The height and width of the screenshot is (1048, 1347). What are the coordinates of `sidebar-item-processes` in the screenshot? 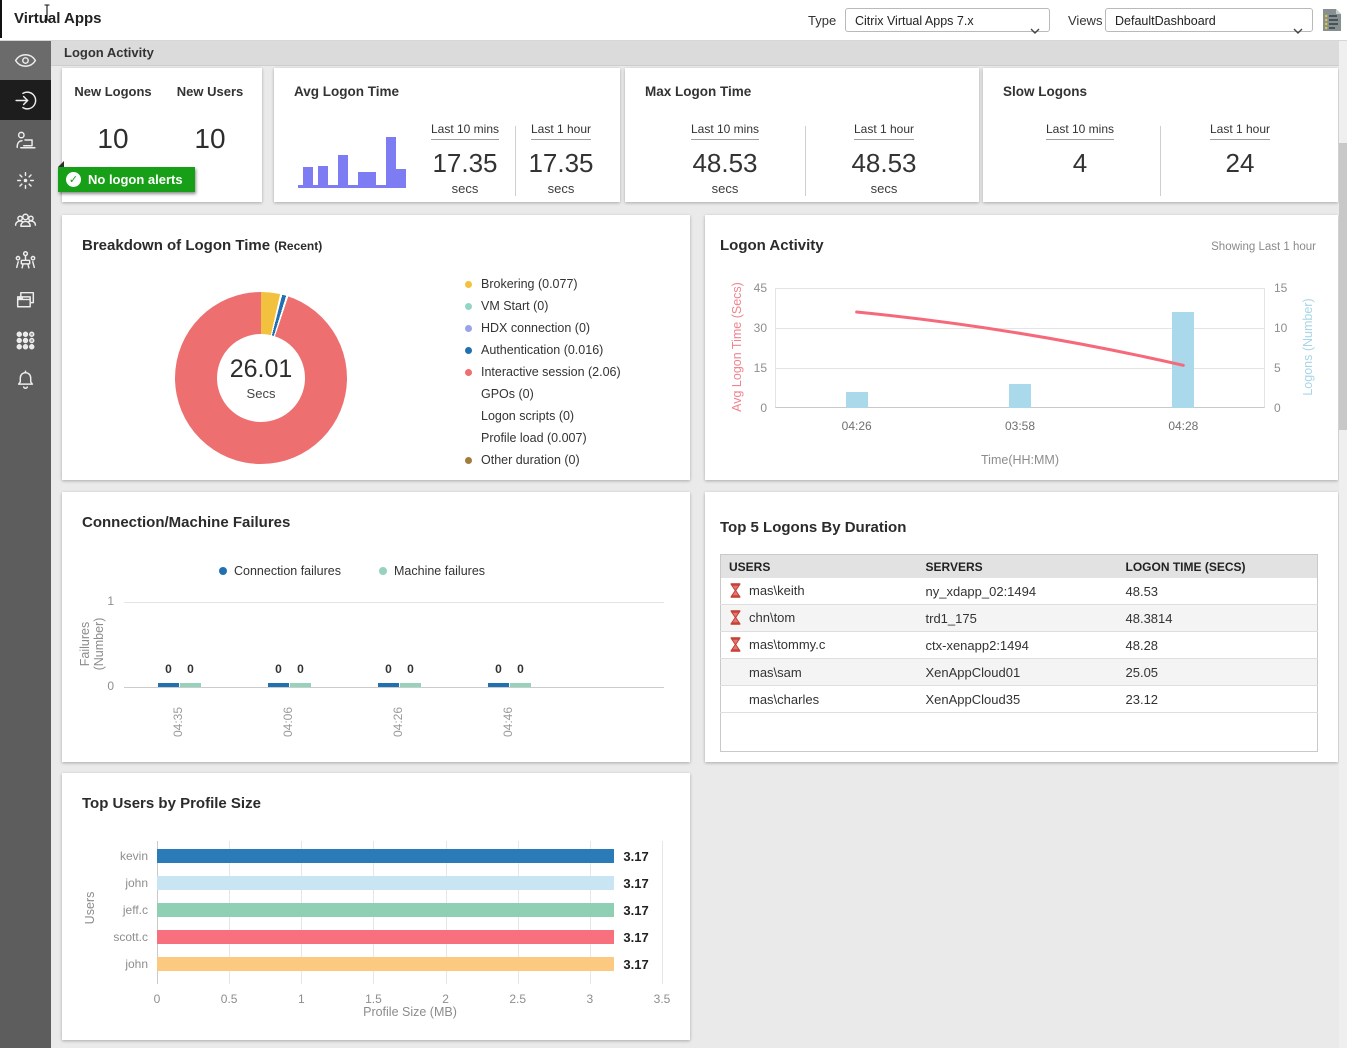 It's located at (25, 180).